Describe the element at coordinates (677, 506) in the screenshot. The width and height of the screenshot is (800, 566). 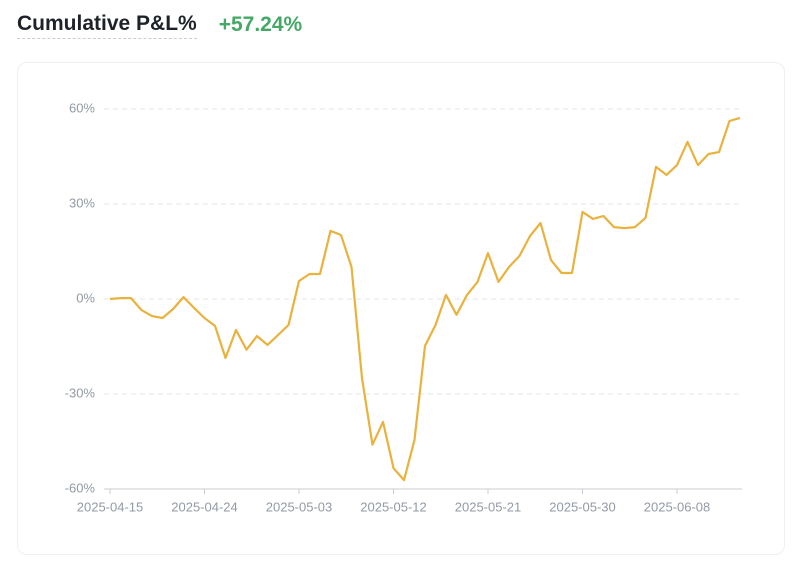
I see `x-tick-label: 2025-06-08` at that location.